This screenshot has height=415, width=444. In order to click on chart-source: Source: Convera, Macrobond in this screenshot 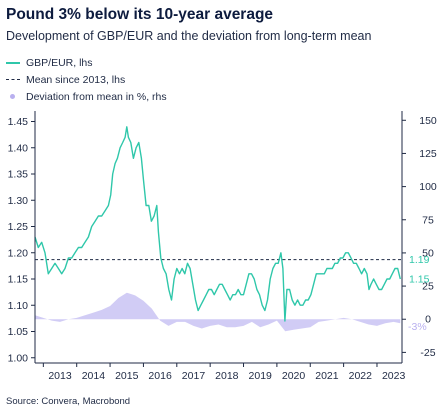, I will do `click(68, 401)`.